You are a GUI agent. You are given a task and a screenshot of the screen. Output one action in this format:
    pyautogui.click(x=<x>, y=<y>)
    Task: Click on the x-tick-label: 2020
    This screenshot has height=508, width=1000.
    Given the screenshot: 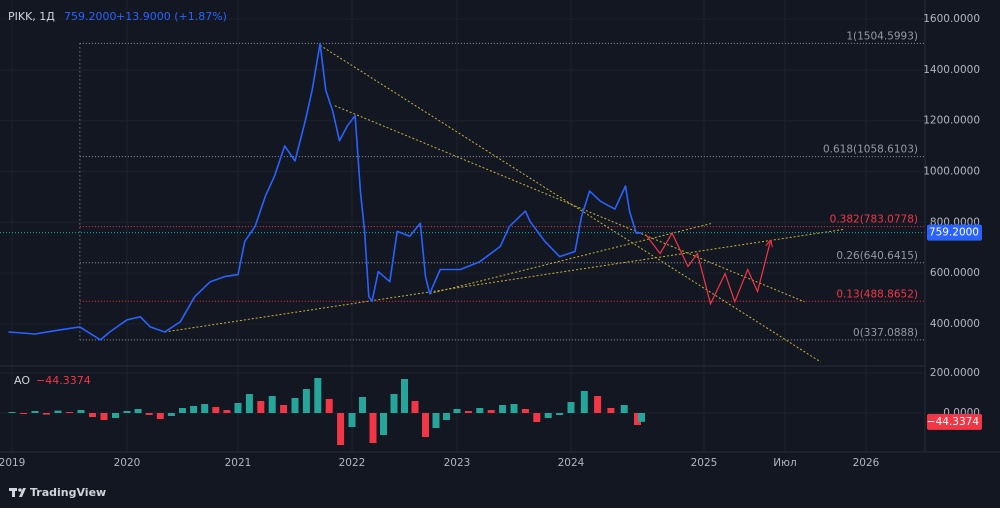 What is the action you would take?
    pyautogui.click(x=127, y=463)
    